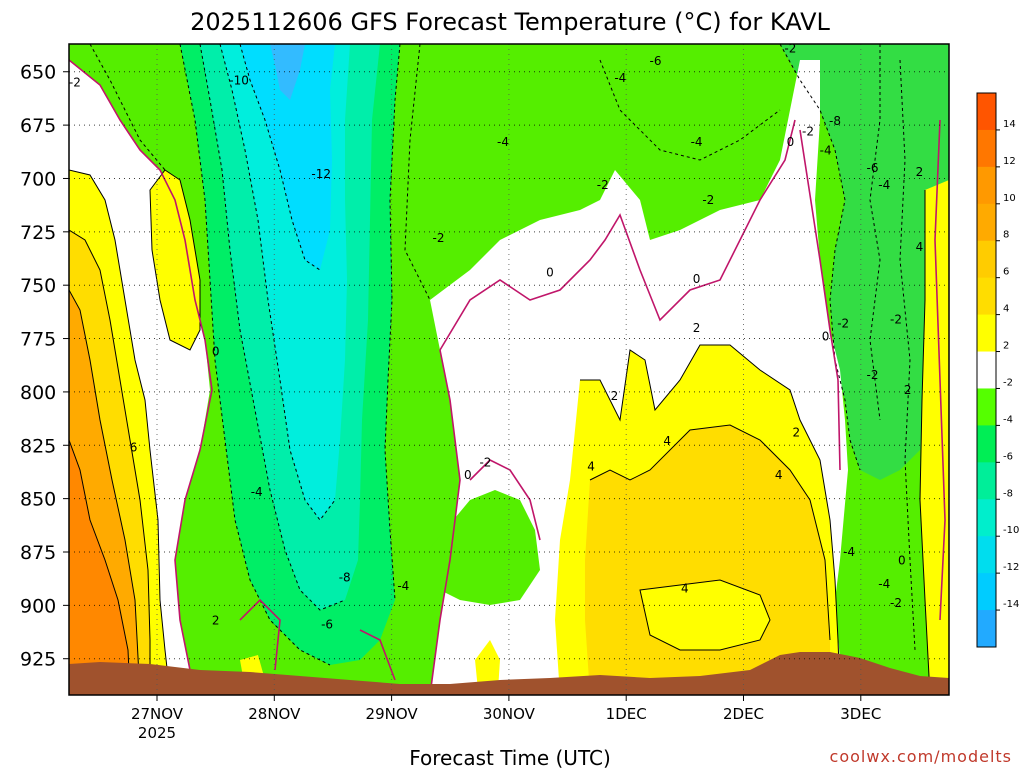 Image resolution: width=1024 pixels, height=768 pixels. I want to click on x-tick-label: 27NOV, so click(157, 714).